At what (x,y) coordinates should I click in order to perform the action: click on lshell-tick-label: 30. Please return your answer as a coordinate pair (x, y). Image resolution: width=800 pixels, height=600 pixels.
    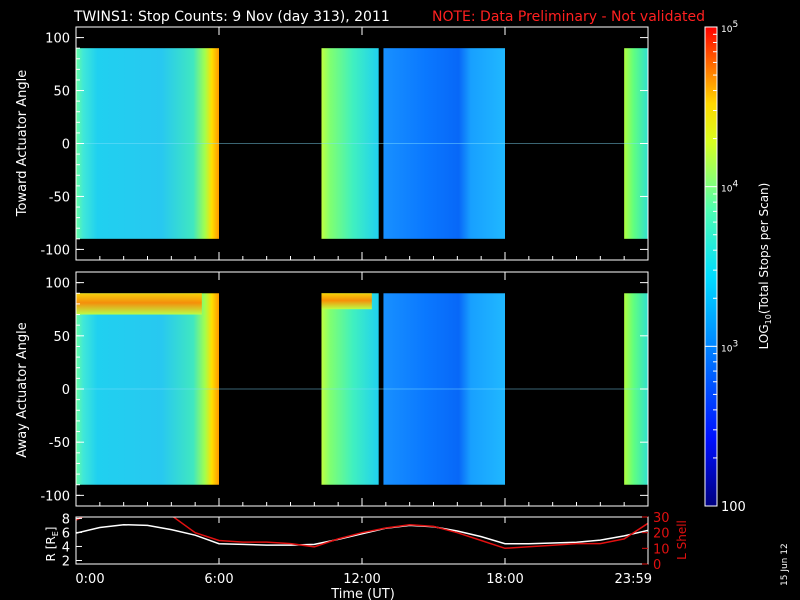
    Looking at the image, I should click on (661, 518).